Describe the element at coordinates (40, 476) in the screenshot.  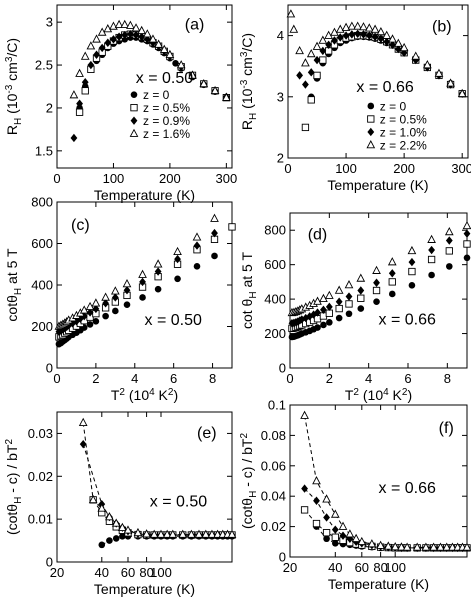
I see `y-tick-label: 0.02` at that location.